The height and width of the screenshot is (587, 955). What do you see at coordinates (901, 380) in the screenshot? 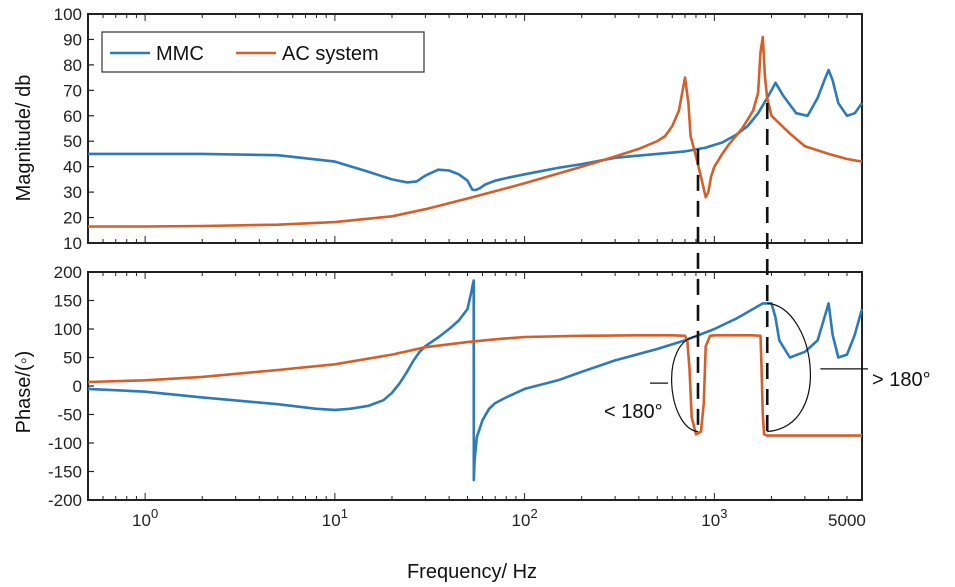
I see `annotation-greater-than-180: > 180°` at bounding box center [901, 380].